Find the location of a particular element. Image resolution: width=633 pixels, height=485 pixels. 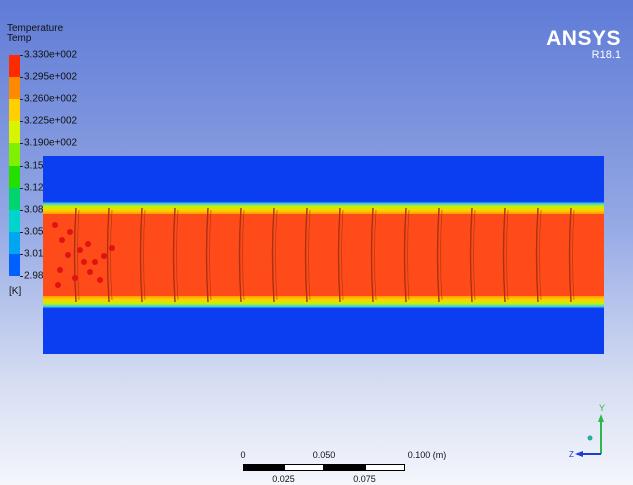

hot-core is located at coordinates (323, 255).